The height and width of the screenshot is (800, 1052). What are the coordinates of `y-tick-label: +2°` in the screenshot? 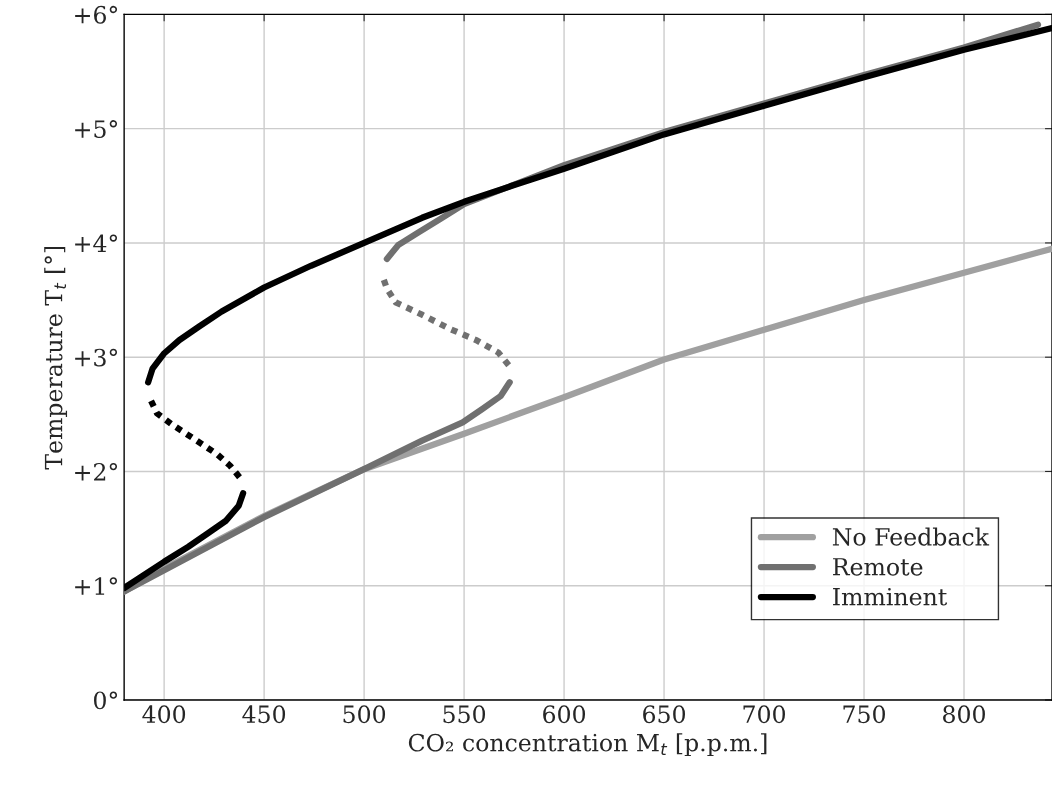 It's located at (96, 471).